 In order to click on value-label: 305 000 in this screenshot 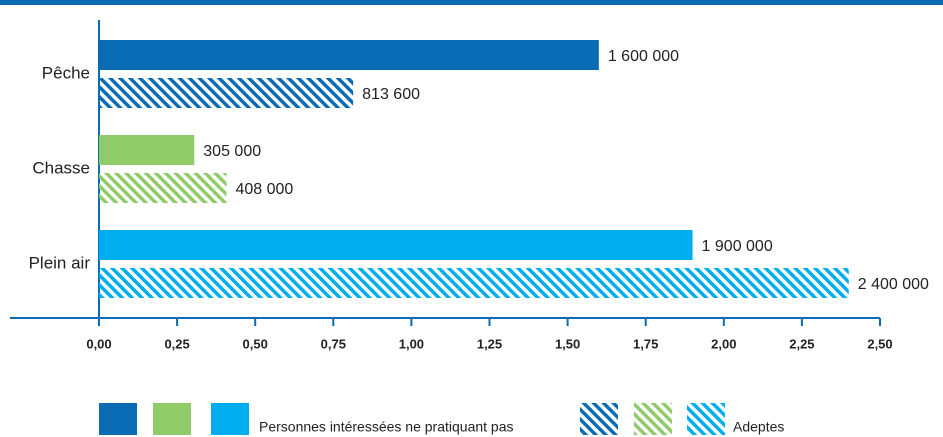, I will do `click(232, 151)`.